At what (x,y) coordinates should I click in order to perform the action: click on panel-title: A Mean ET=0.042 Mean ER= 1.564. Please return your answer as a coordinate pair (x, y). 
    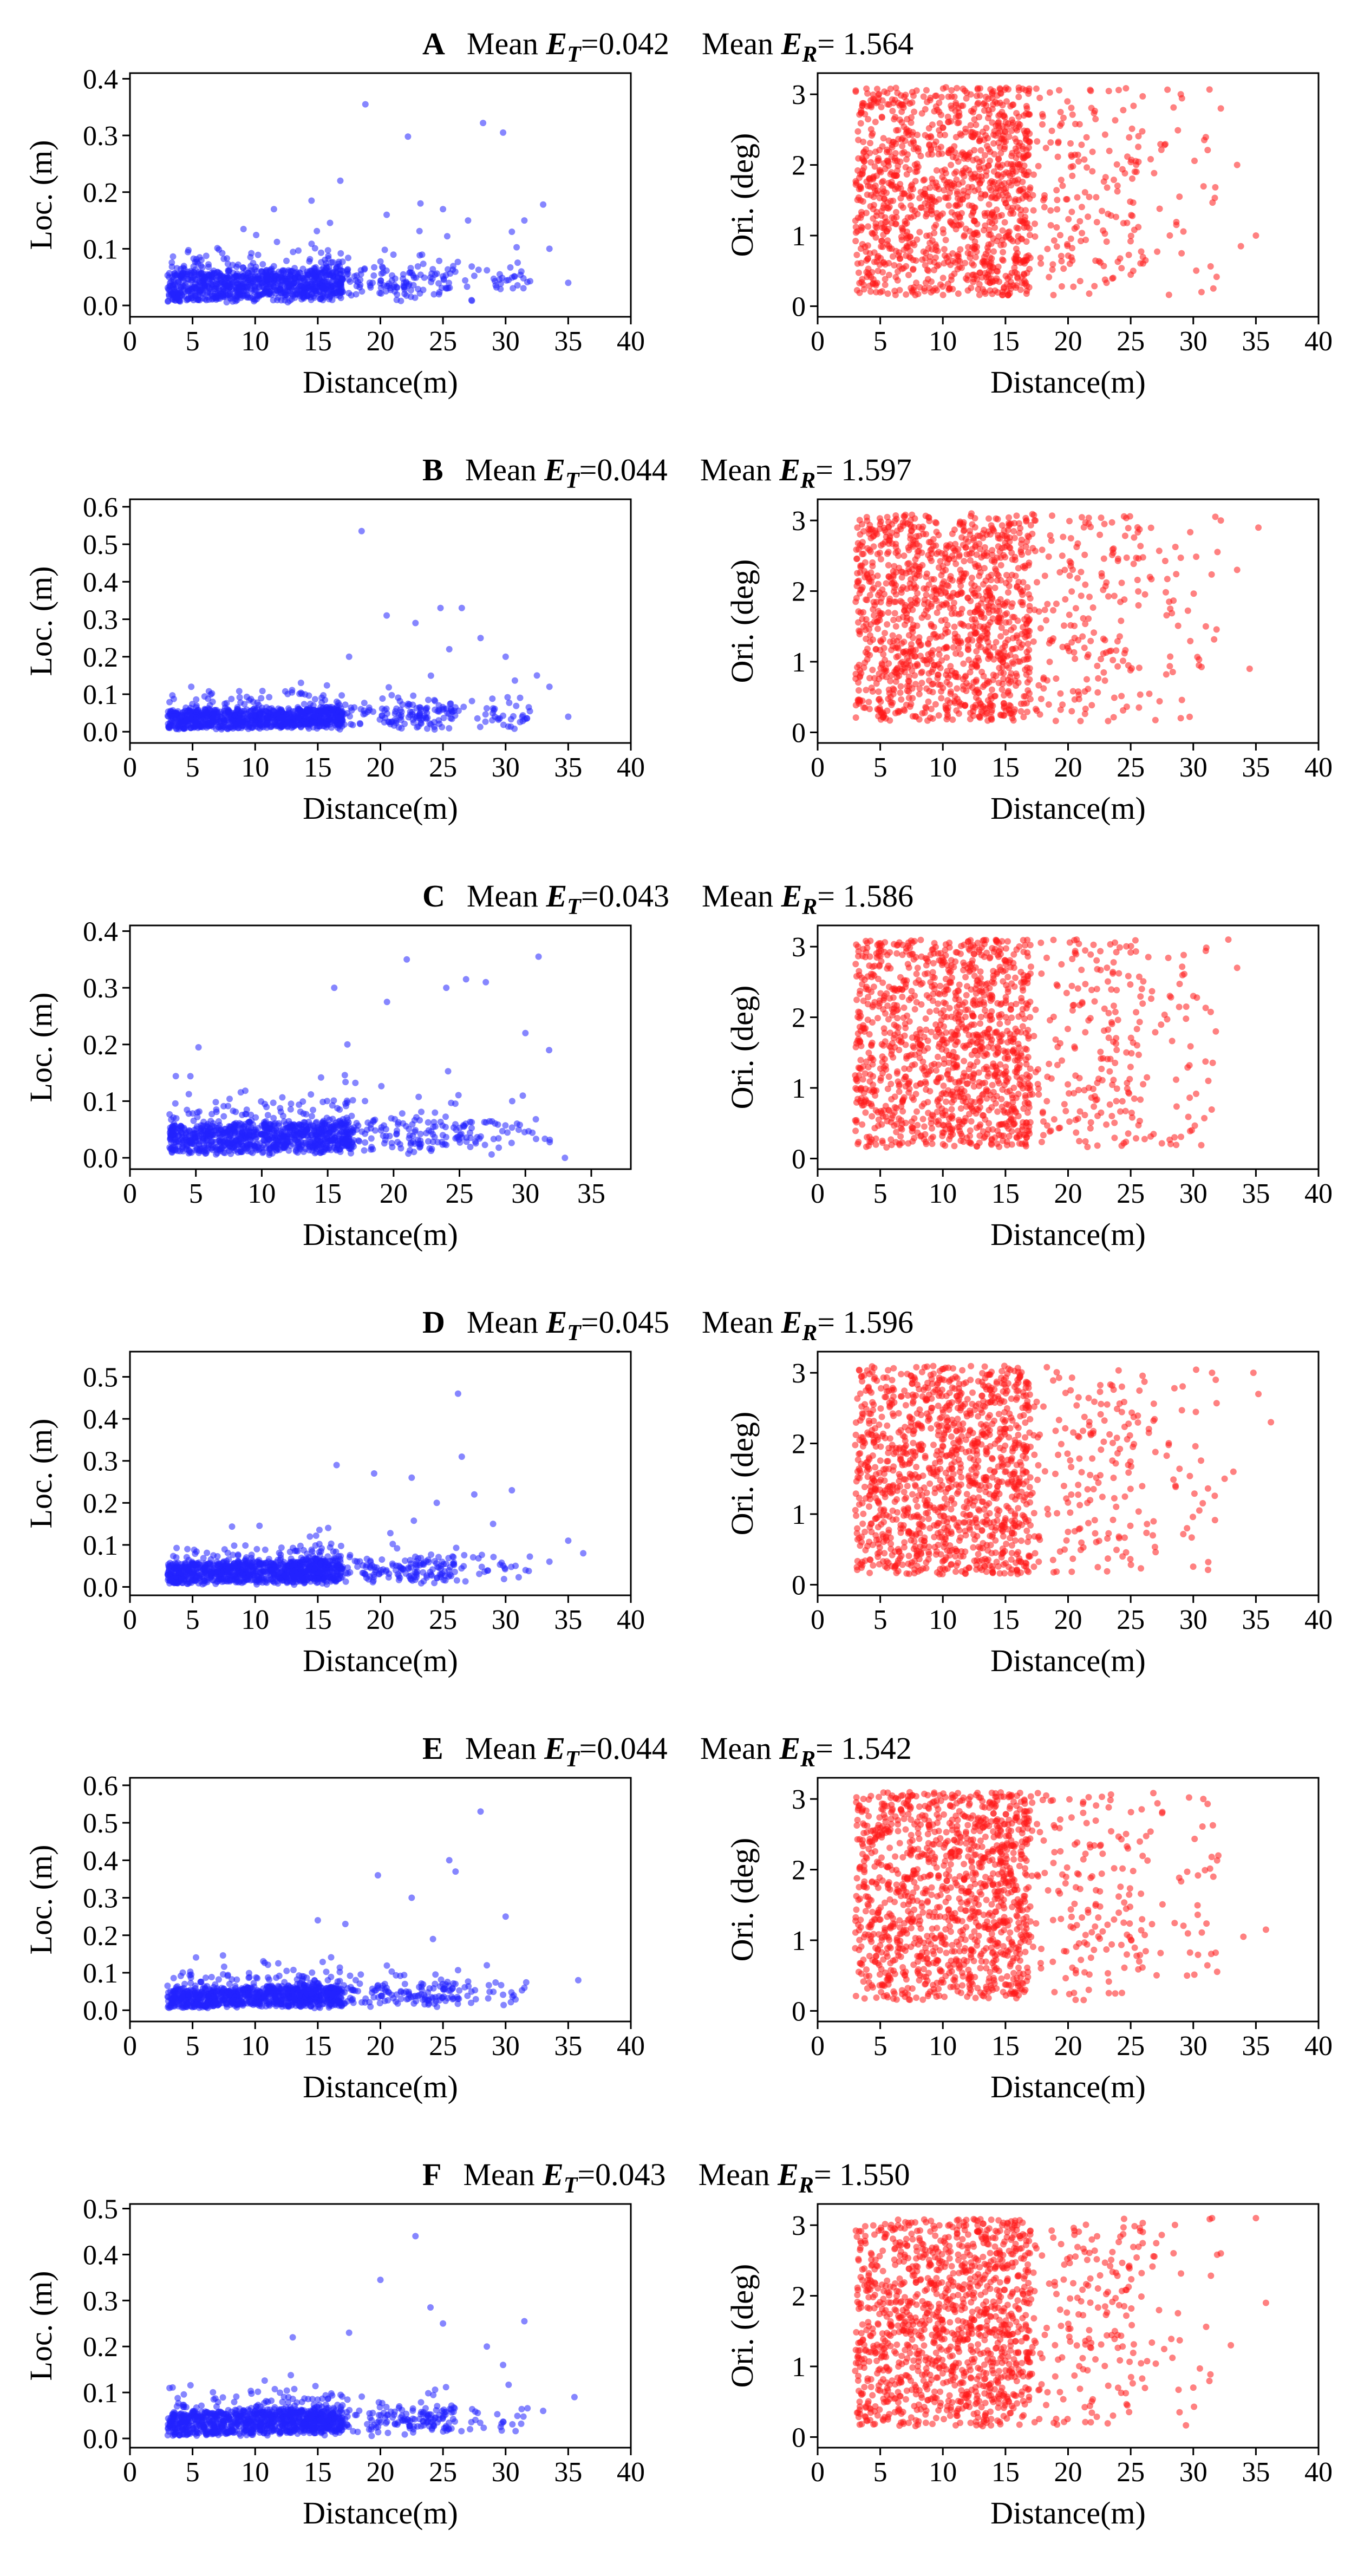
    Looking at the image, I should click on (667, 46).